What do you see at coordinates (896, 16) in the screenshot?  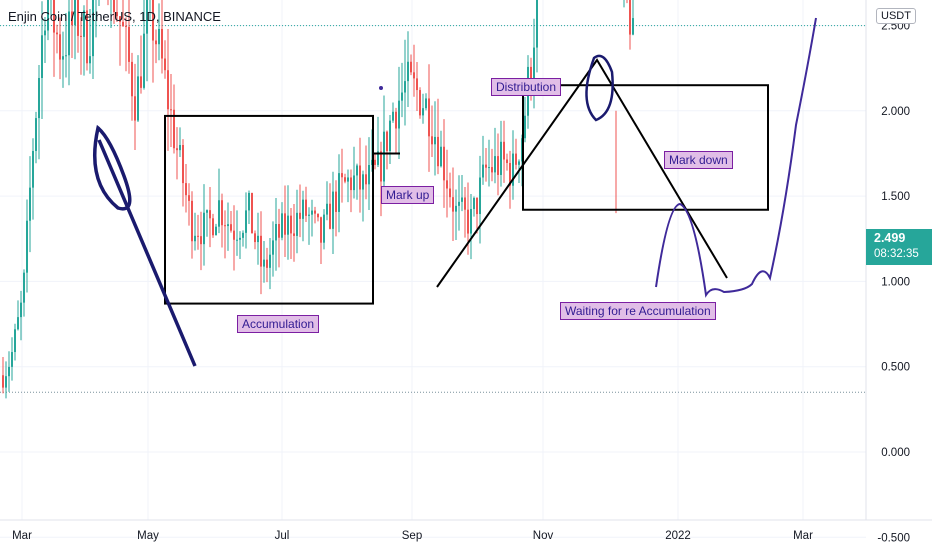 I see `currency-button: USDT` at bounding box center [896, 16].